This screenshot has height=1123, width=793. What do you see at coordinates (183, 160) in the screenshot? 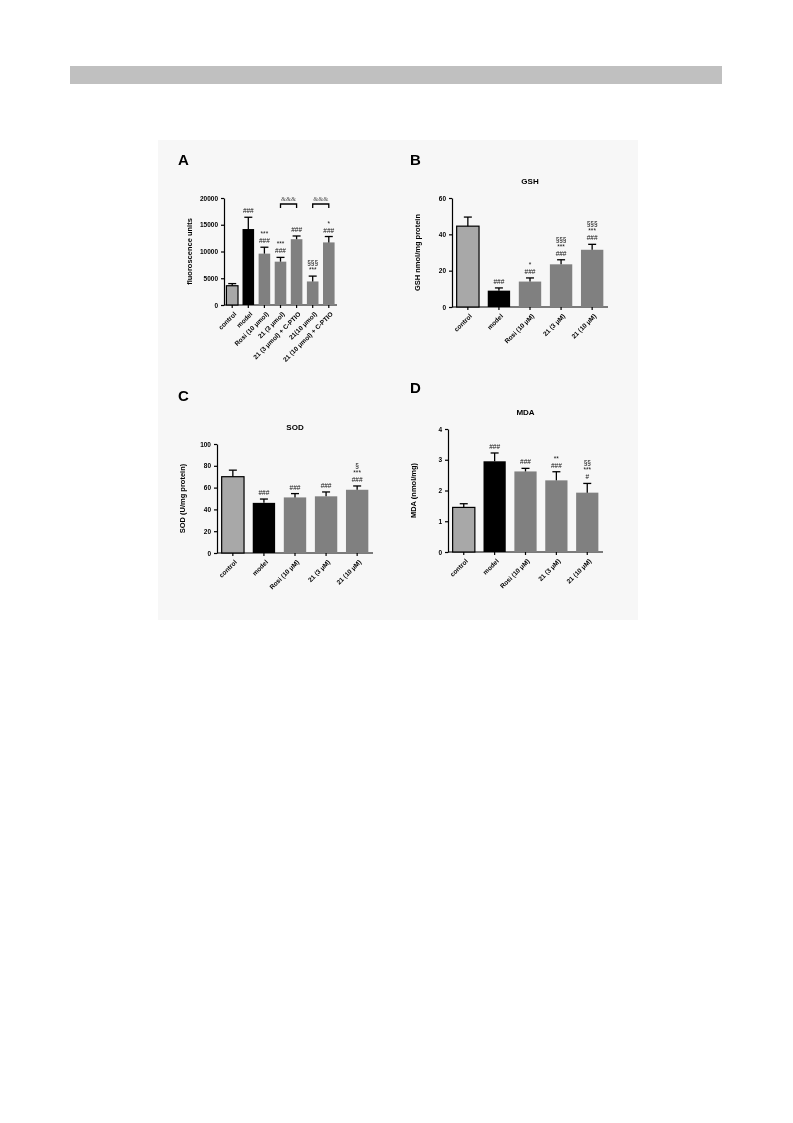
I see `chart-title: A` at bounding box center [183, 160].